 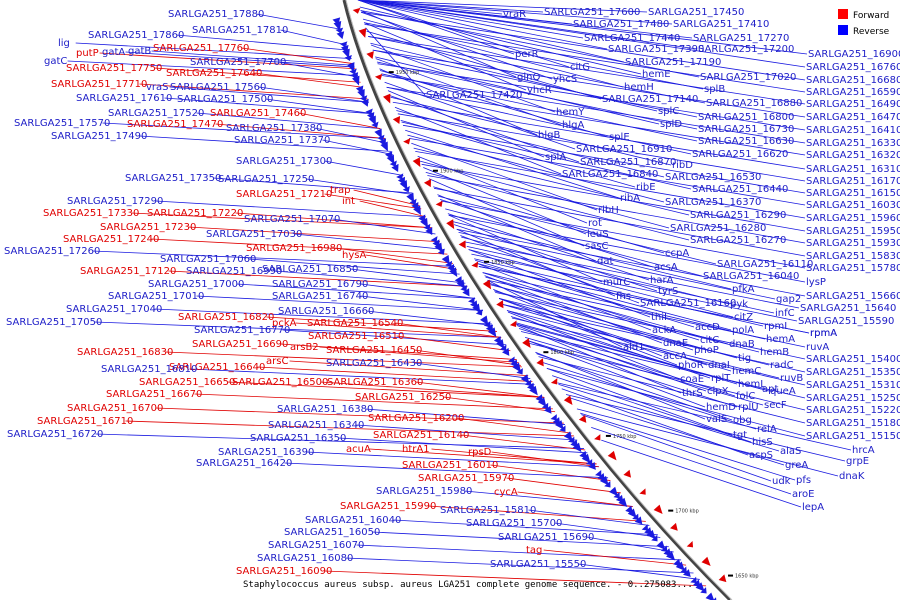 What do you see at coordinates (853, 143) in the screenshot?
I see `gene-label: SARLGA251_16330` at bounding box center [853, 143].